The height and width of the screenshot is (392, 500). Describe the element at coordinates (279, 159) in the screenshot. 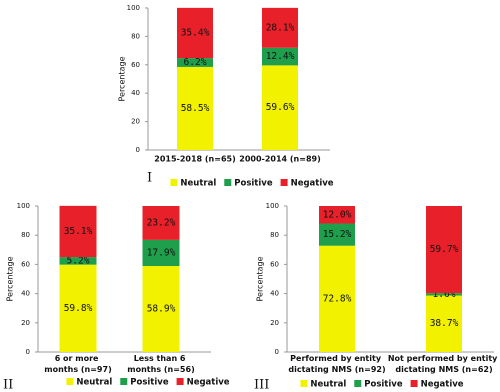

I see `x-tick-label: 2000-2014 (n=89)` at that location.